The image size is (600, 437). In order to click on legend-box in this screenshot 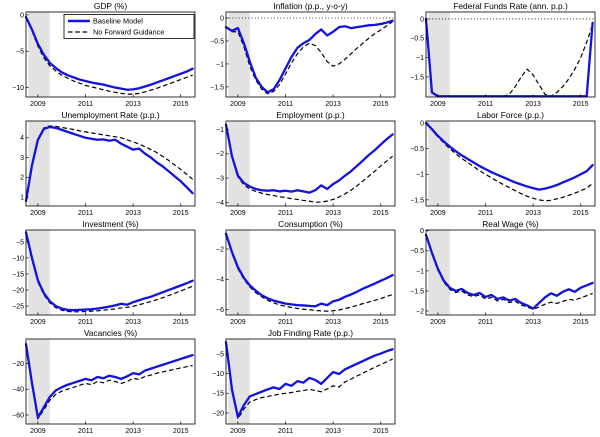, I will do `click(129, 26)`.